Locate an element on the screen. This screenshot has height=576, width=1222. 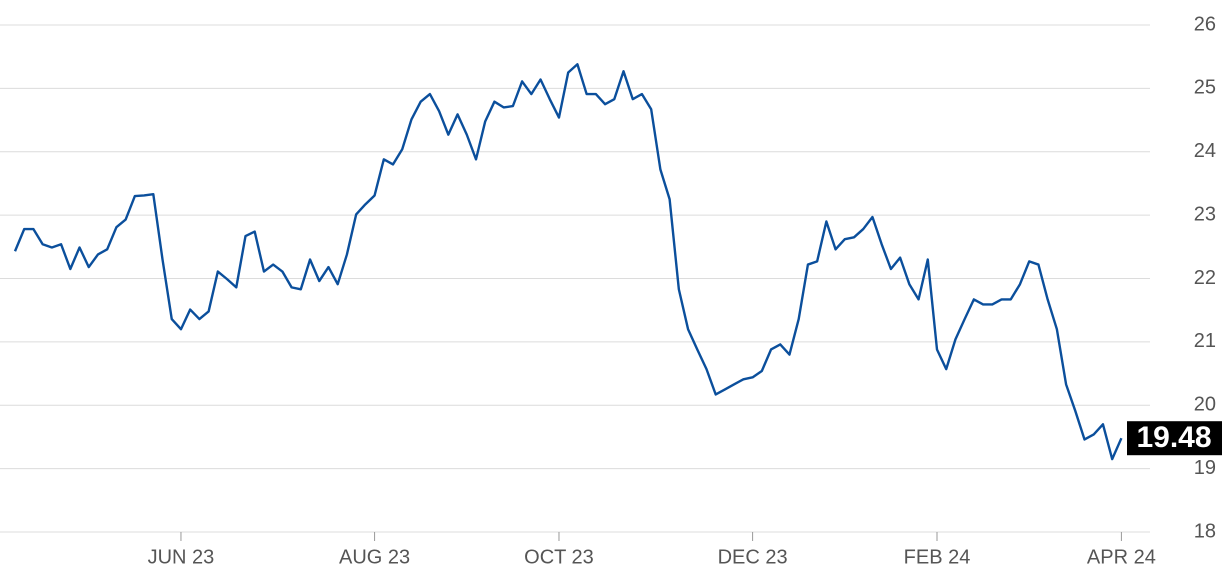
x-tick-label: APR 24 is located at coordinates (1121, 557).